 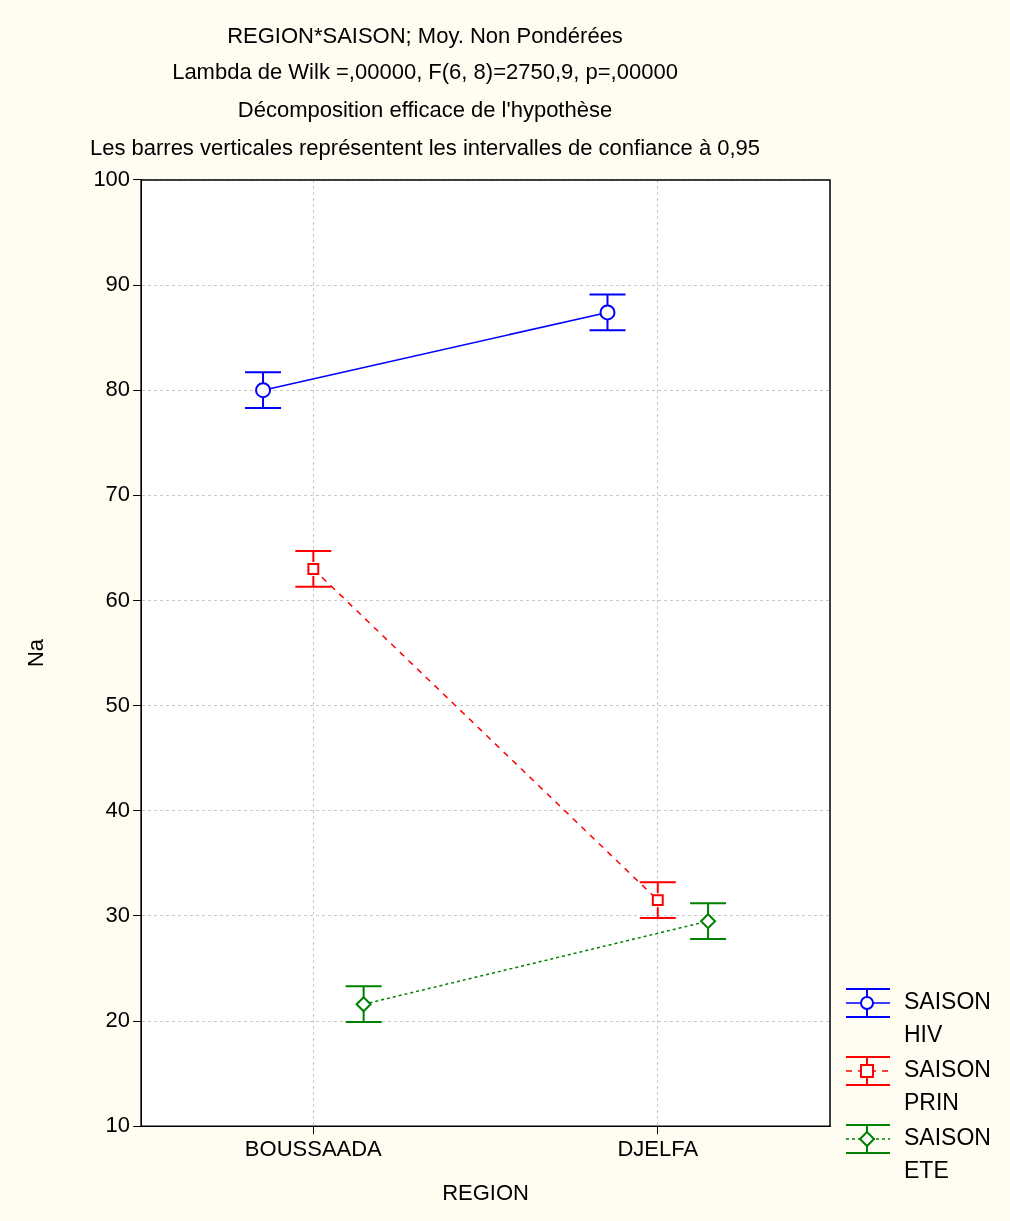 What do you see at coordinates (425, 72) in the screenshot?
I see `chart-subtitle: Lambda de Wilk =,00000, F(6, 8)=2750,9, p=,00000` at bounding box center [425, 72].